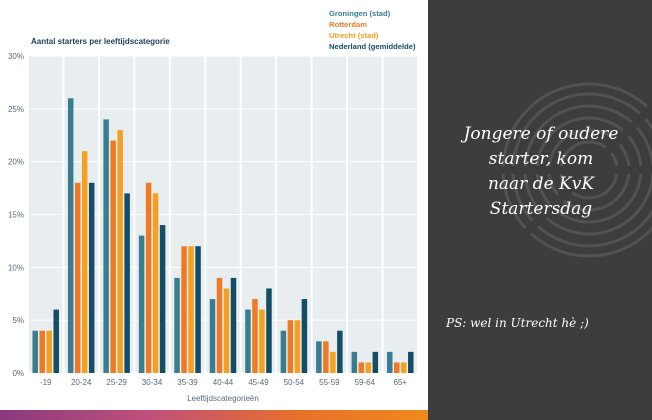 Image resolution: width=652 pixels, height=420 pixels. Describe the element at coordinates (365, 382) in the screenshot. I see `x-tick-label: 59-64` at that location.